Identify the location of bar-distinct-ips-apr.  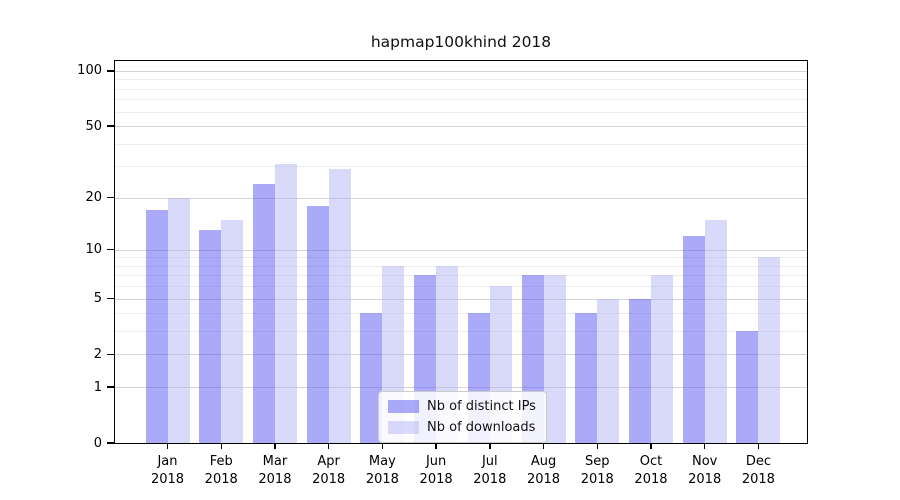
(317, 324).